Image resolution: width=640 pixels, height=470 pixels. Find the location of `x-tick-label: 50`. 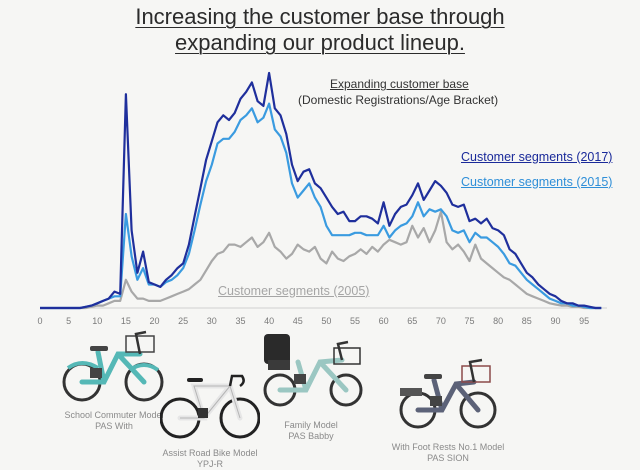

x-tick-label: 50 is located at coordinates (326, 321).